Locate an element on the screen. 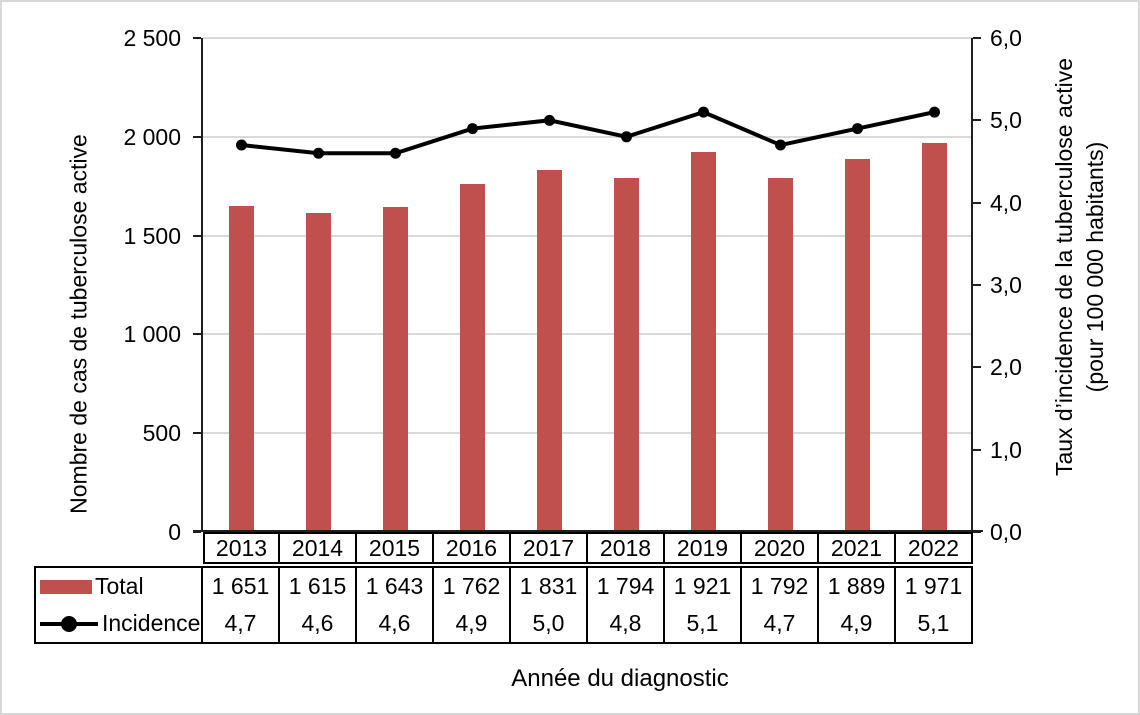 Image resolution: width=1140 pixels, height=715 pixels. year-cell-2014: 2014 is located at coordinates (318, 548).